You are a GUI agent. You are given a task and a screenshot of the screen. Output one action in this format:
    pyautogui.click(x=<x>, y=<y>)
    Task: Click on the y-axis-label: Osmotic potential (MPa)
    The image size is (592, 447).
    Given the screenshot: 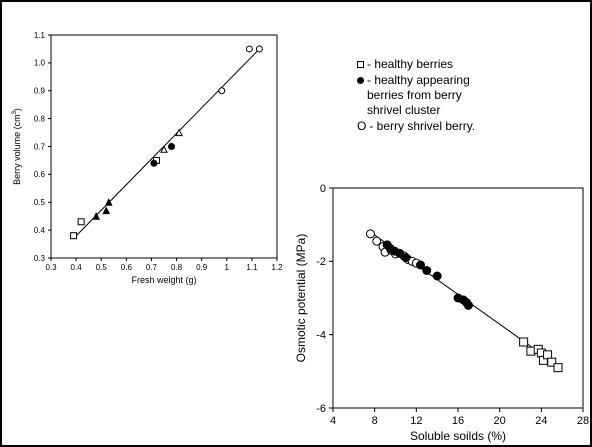 What is the action you would take?
    pyautogui.click(x=301, y=298)
    